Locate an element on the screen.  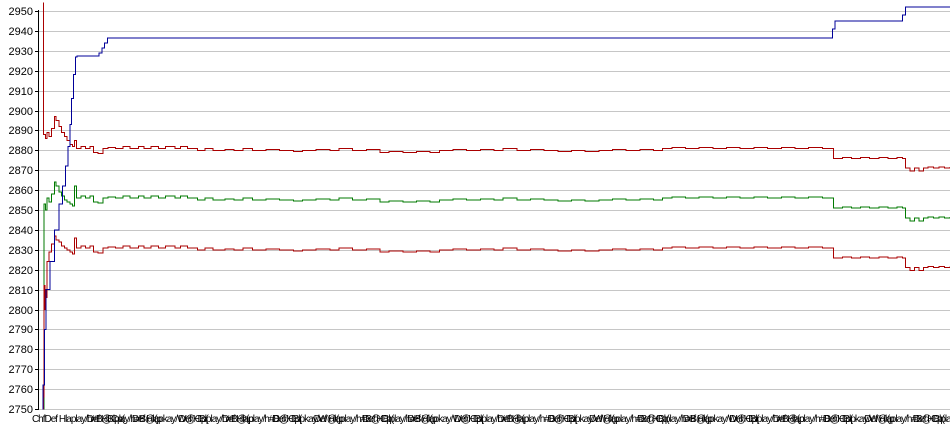
y-tick-label: 2890 is located at coordinates (20, 130).